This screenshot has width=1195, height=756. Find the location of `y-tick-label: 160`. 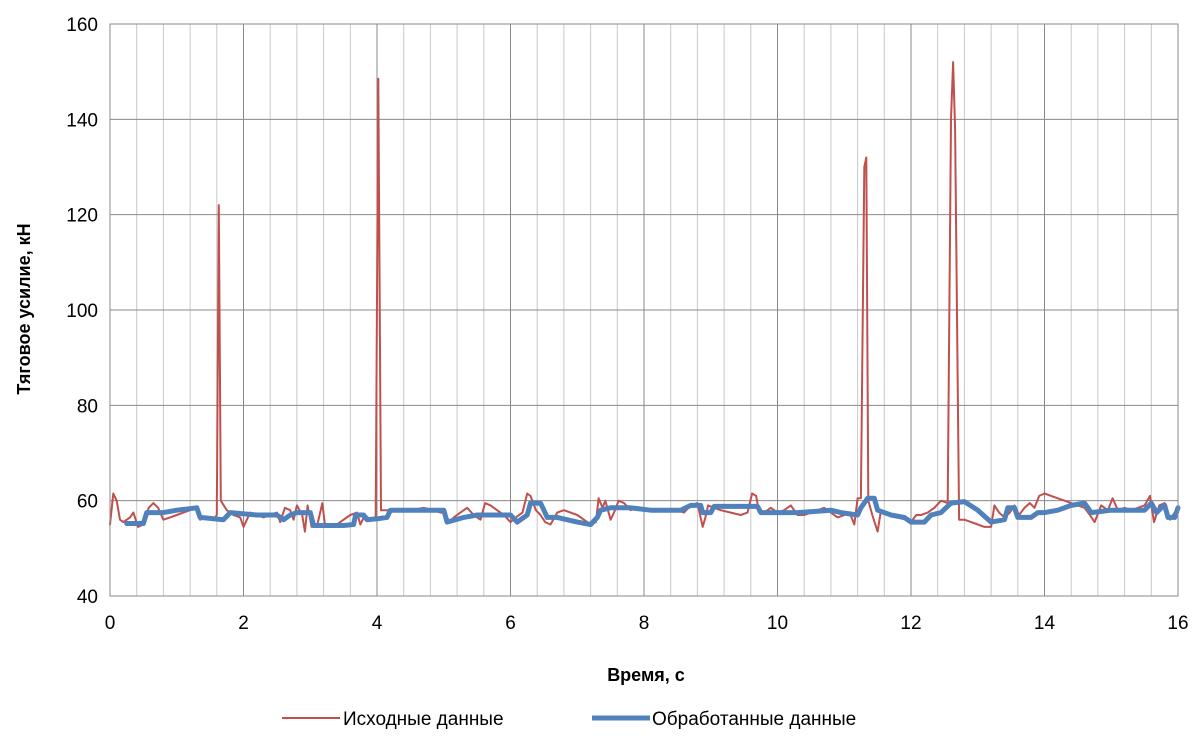

y-tick-label: 160 is located at coordinates (82, 25).